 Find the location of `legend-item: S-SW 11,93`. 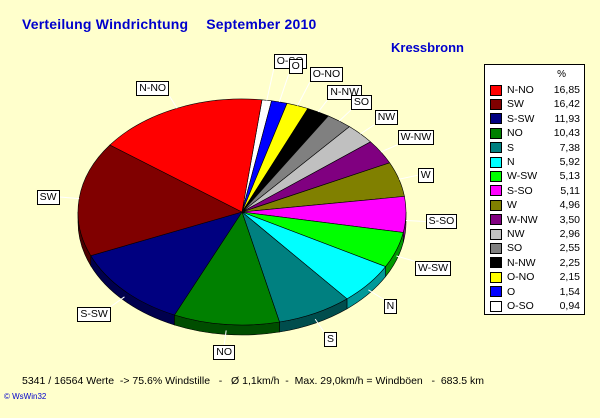

legend-item: S-SW 11,93 is located at coordinates (535, 119).